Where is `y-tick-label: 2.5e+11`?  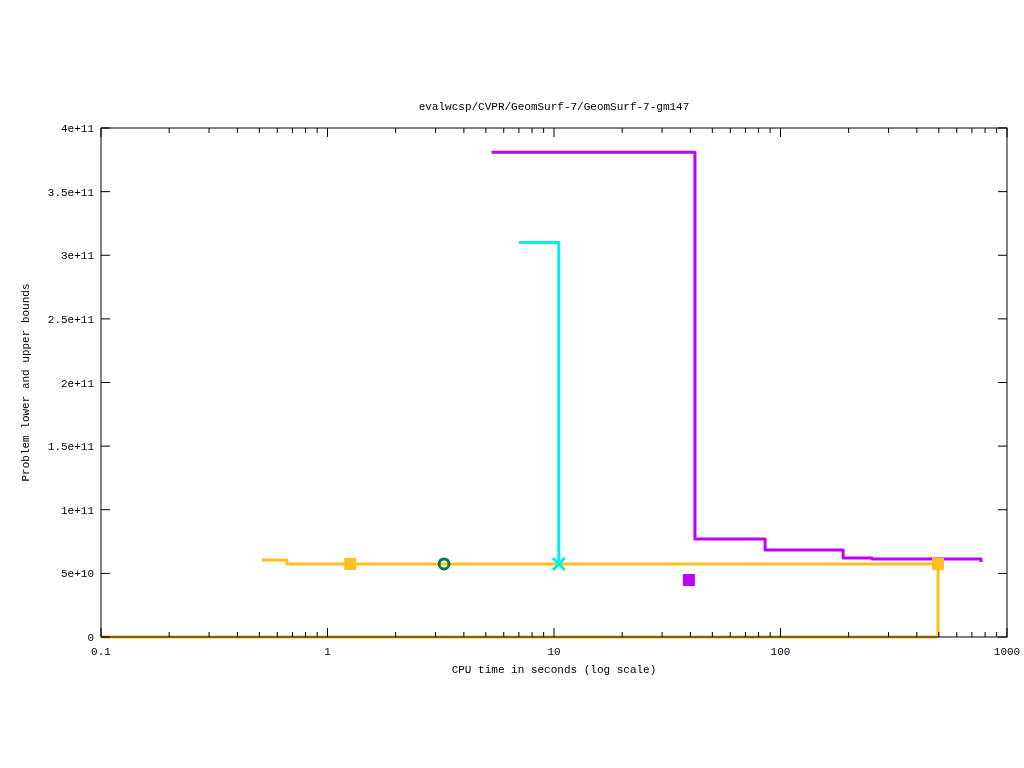
y-tick-label: 2.5e+11 is located at coordinates (71, 319).